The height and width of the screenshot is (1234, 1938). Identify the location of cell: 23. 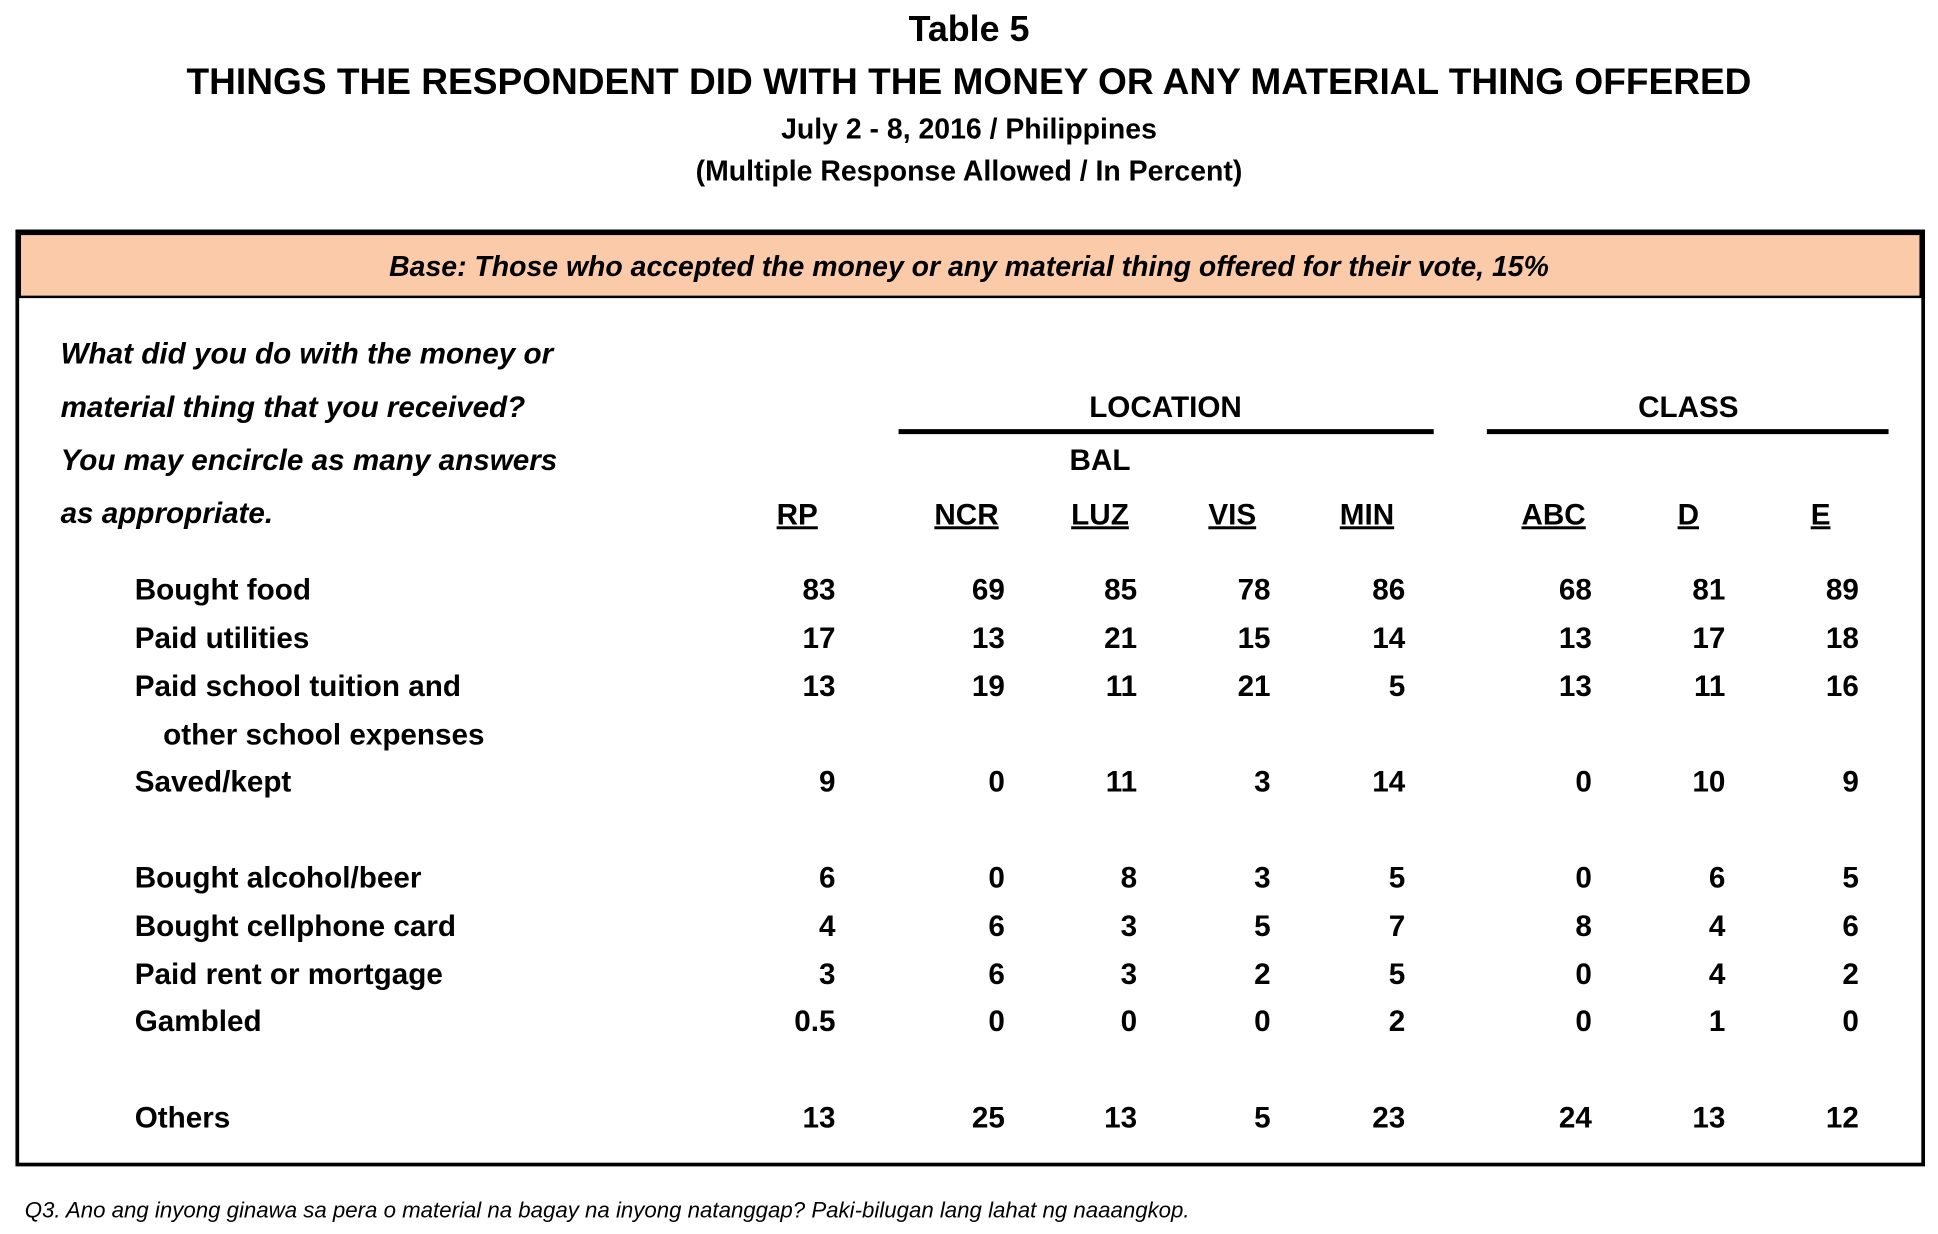
(1388, 1117).